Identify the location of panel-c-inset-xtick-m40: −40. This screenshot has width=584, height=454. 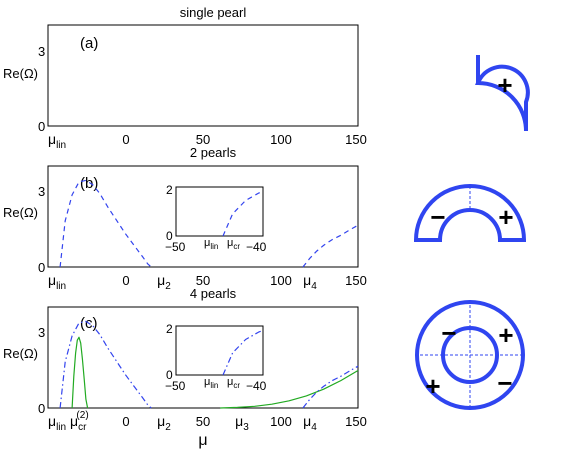
(256, 386).